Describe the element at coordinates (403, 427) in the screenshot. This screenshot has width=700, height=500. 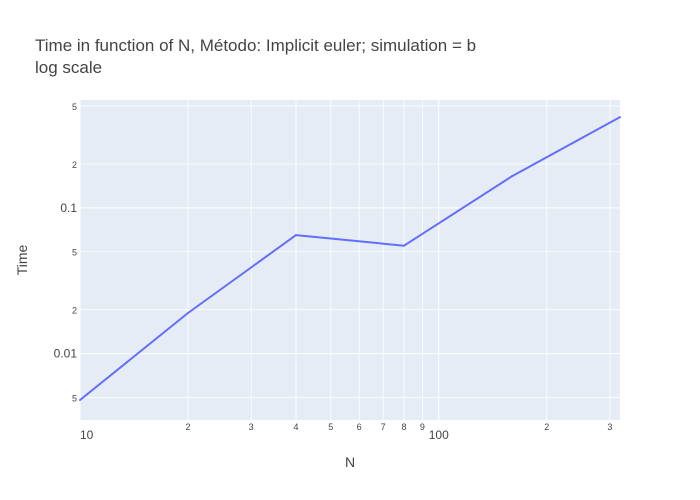
I see `x-tick-label: 8` at that location.